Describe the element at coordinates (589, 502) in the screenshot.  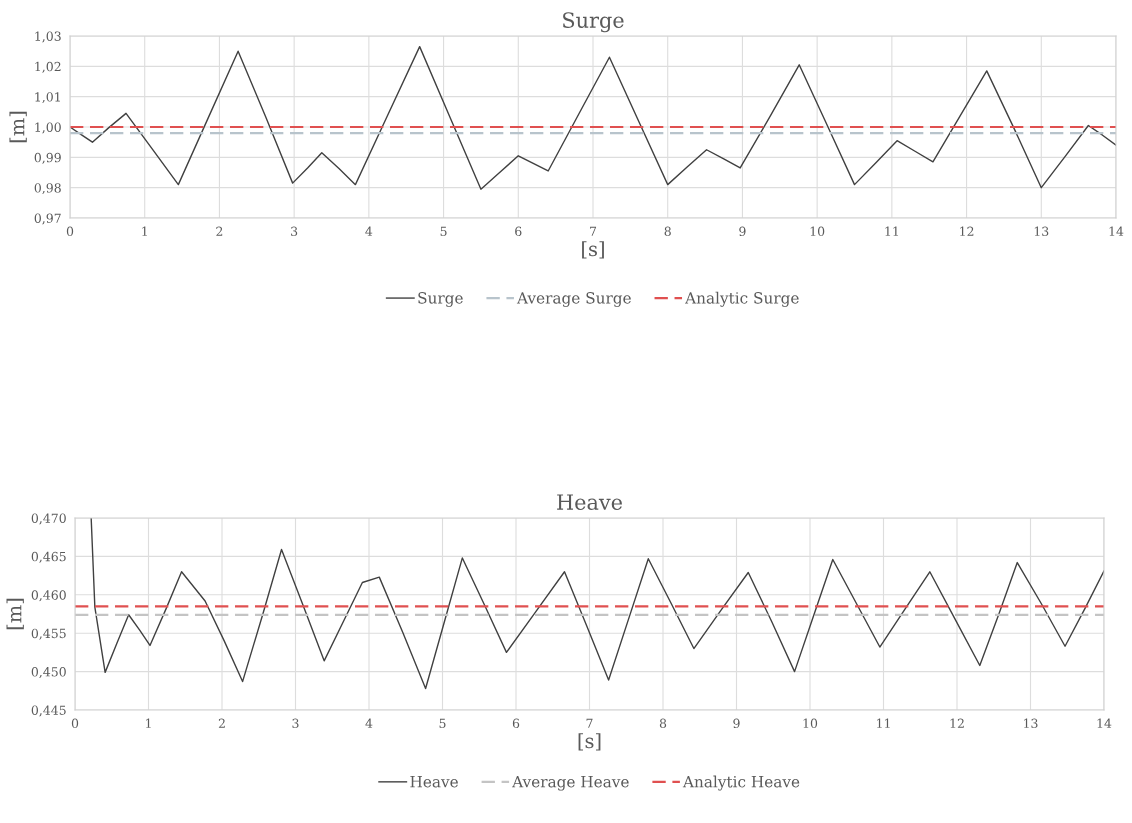
I see `chart-title: Heave` at that location.